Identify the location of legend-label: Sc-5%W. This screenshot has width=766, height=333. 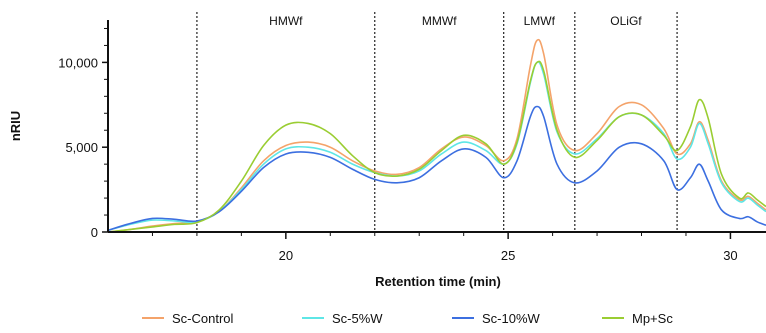
(357, 318).